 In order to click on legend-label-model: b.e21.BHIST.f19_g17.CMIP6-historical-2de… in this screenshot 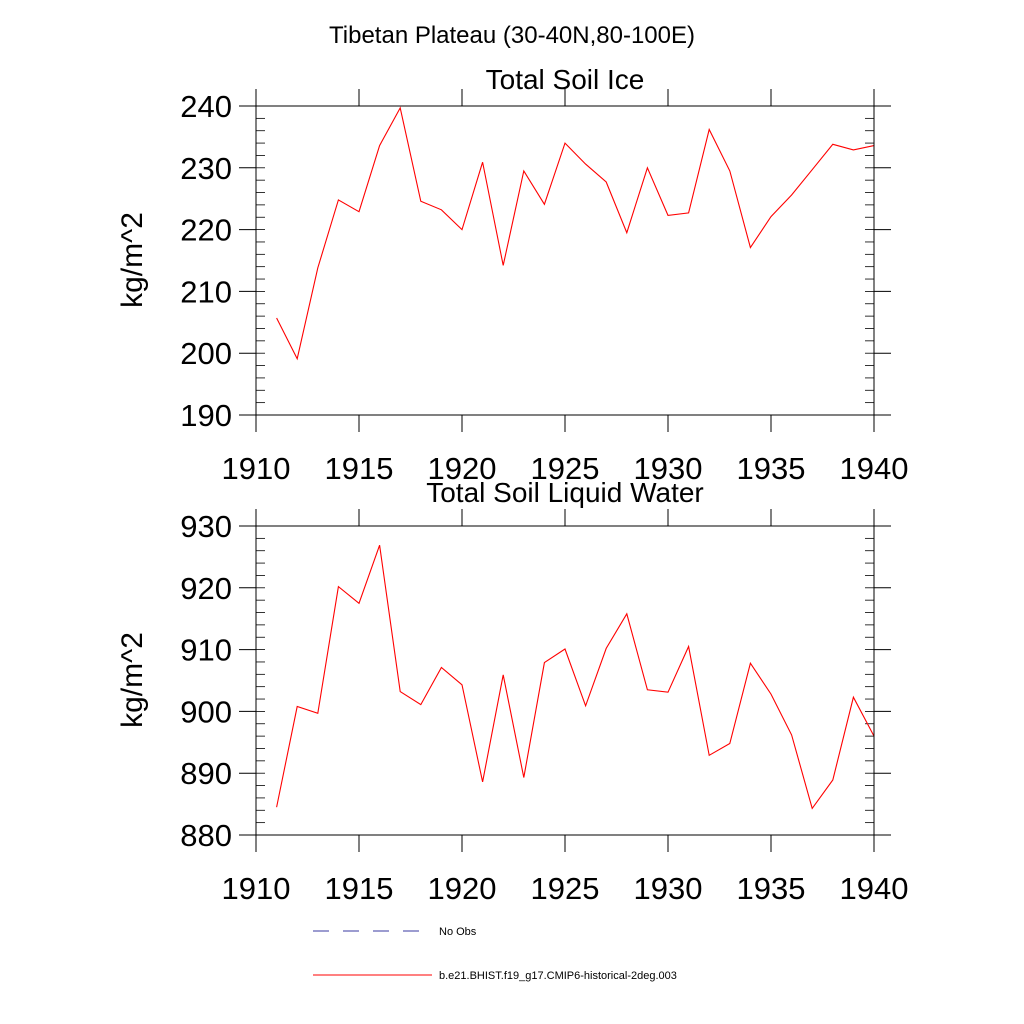, I will do `click(558, 976)`.